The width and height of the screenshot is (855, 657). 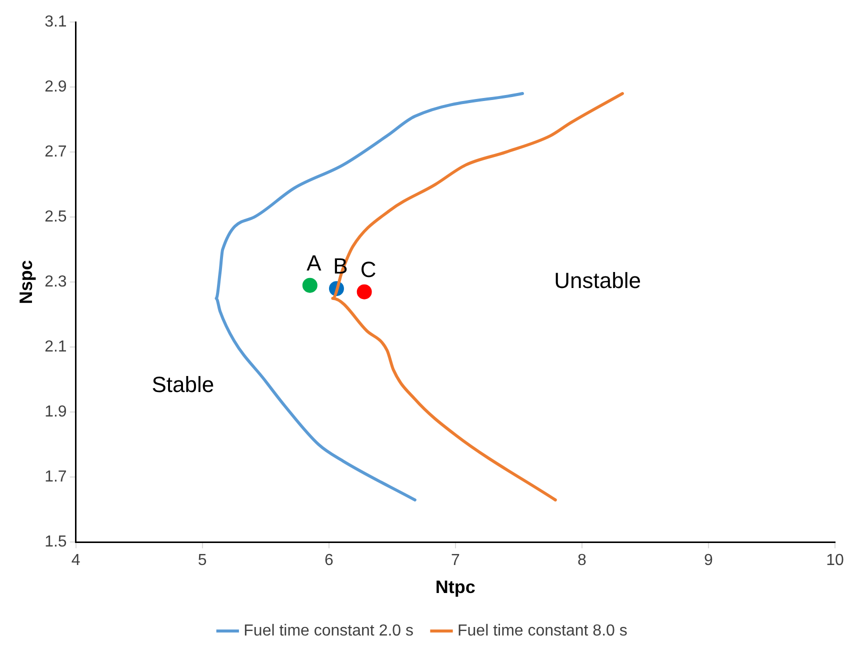 I want to click on legend-label: Fuel time constant 2.0 s, so click(x=329, y=631).